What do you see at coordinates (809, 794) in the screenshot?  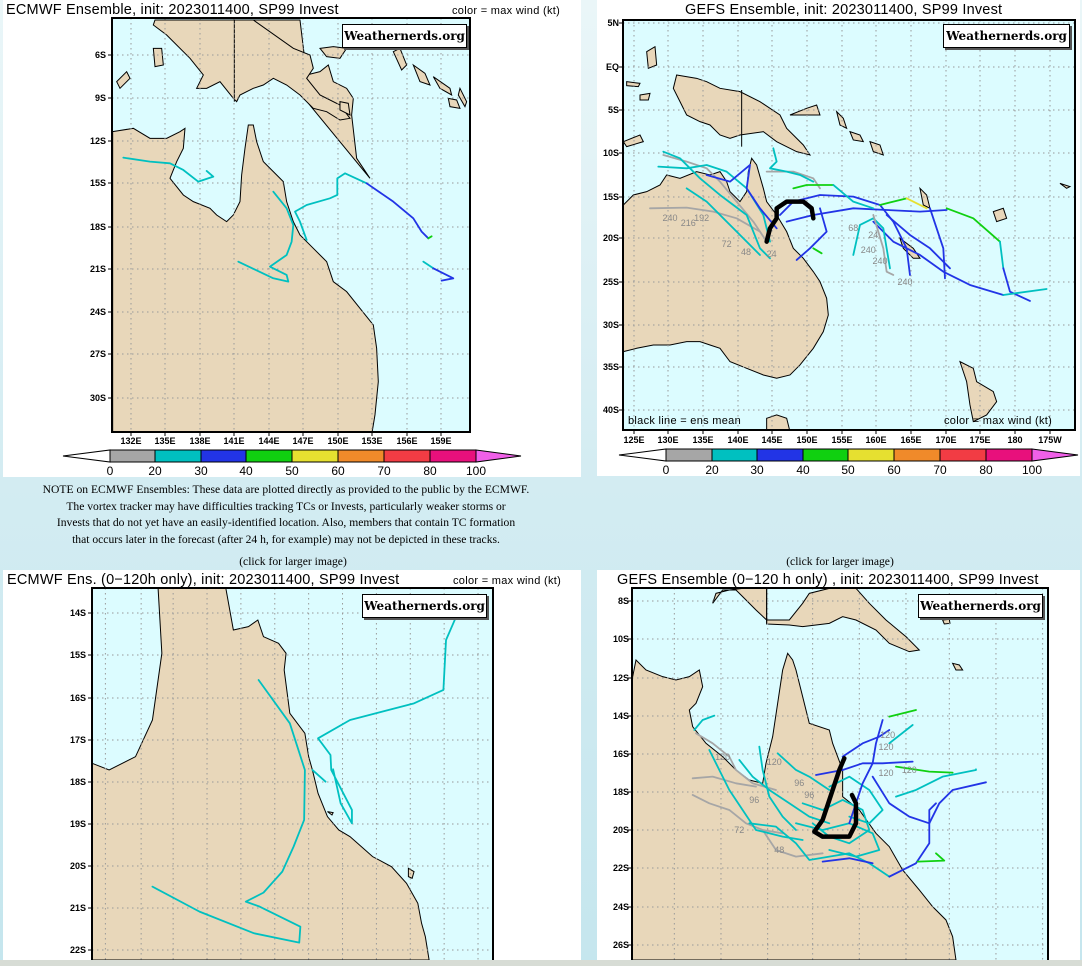 I see `track-hour-label: 96` at bounding box center [809, 794].